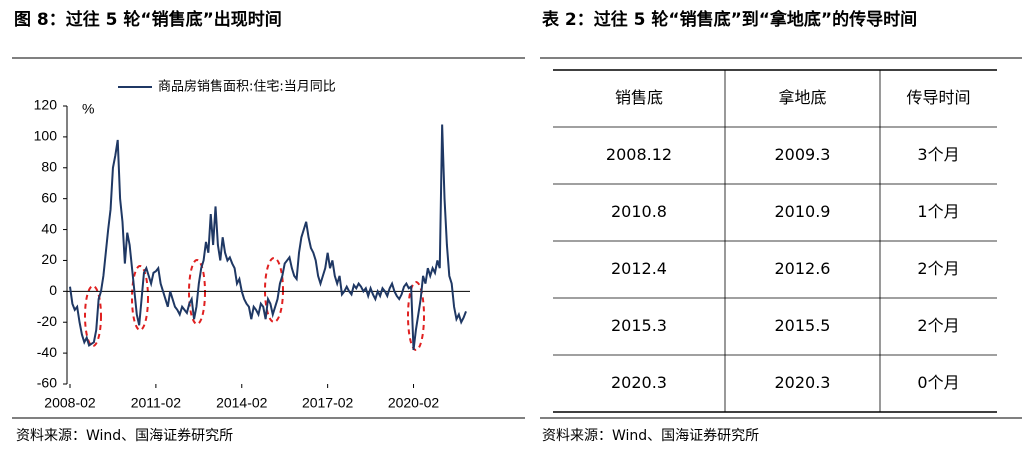 The image size is (1033, 451). What do you see at coordinates (938, 382) in the screenshot?
I see `table-cell: 0个月` at bounding box center [938, 382].